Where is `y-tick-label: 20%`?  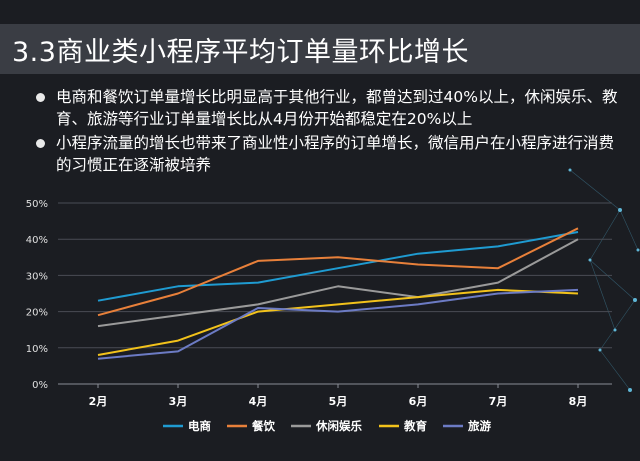 y-tick-label: 20% is located at coordinates (37, 313).